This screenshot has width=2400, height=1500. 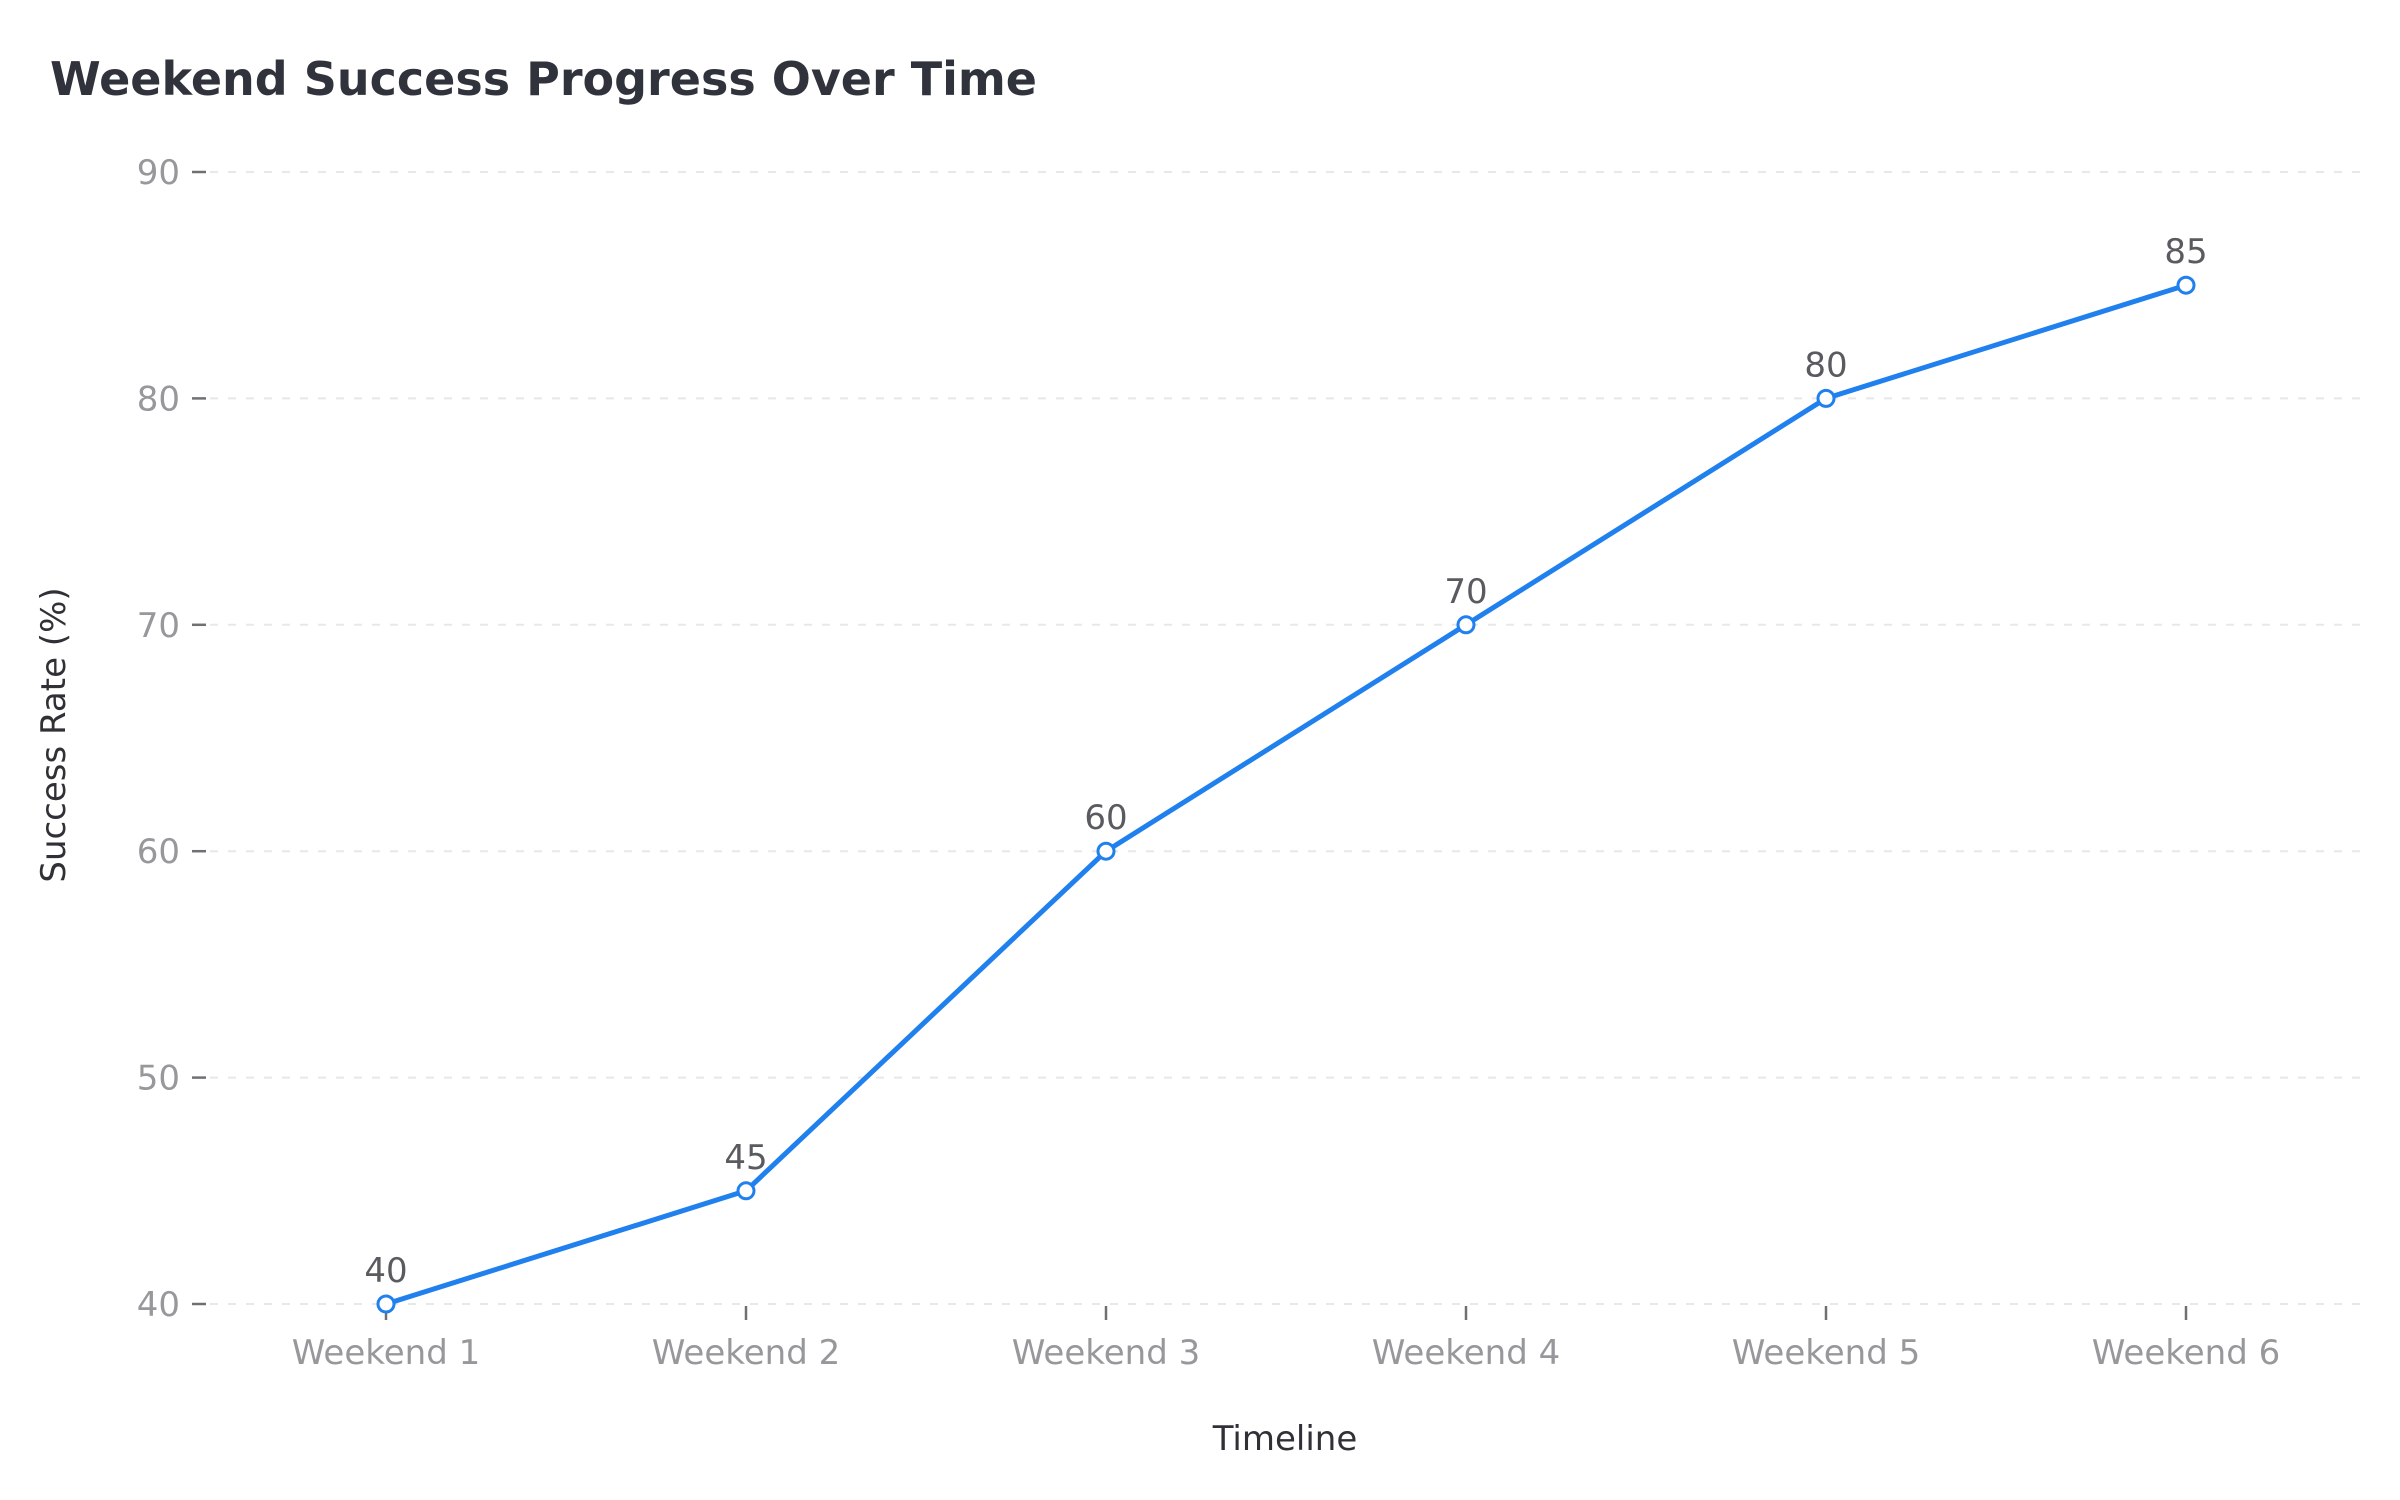 What do you see at coordinates (1285, 1439) in the screenshot?
I see `x-axis-label: Timeline` at bounding box center [1285, 1439].